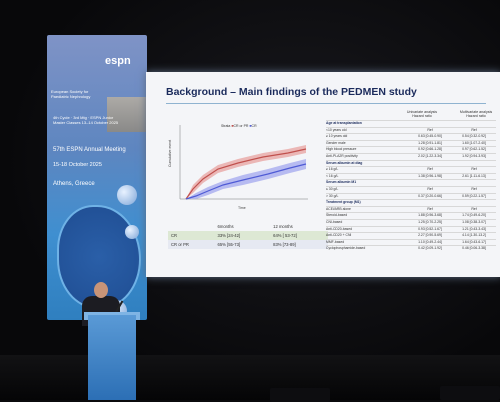  I want to click on row-label: <10 years old, so click(336, 129).